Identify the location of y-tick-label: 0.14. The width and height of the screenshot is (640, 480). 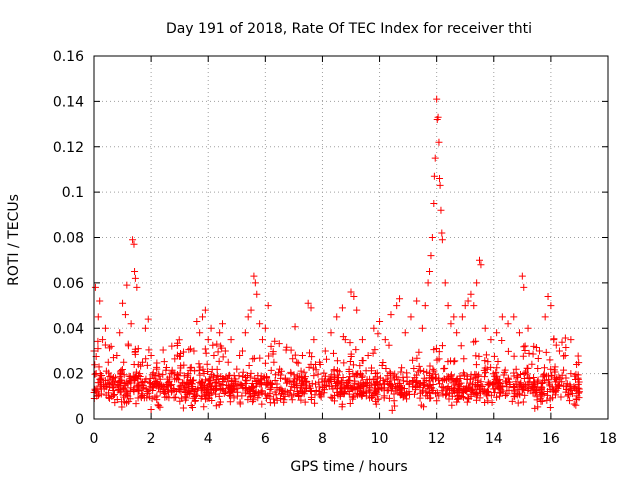
(68, 102).